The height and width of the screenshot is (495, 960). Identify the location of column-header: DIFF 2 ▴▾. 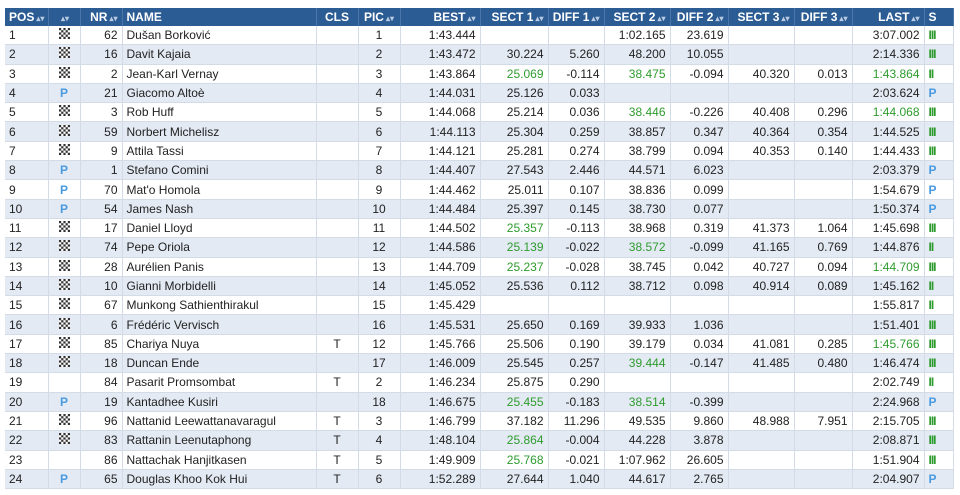
(699, 17).